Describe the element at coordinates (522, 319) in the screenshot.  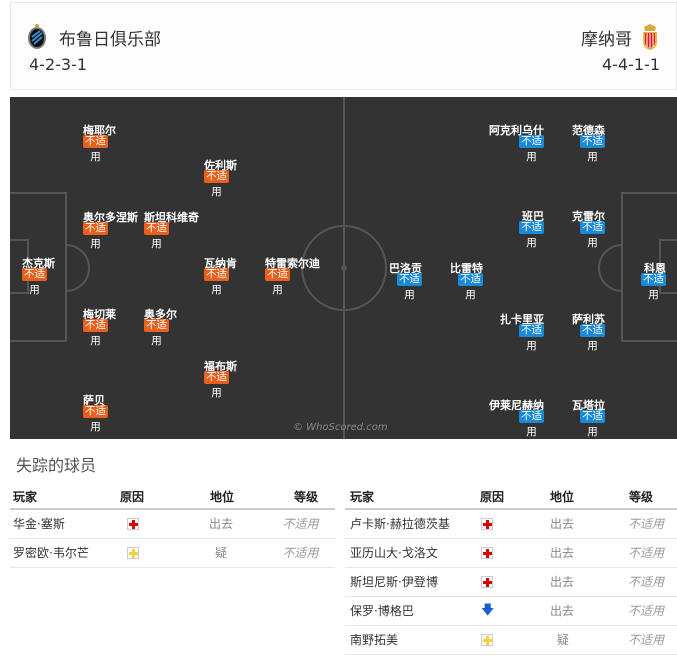
I see `player-name: 扎卡里亚` at that location.